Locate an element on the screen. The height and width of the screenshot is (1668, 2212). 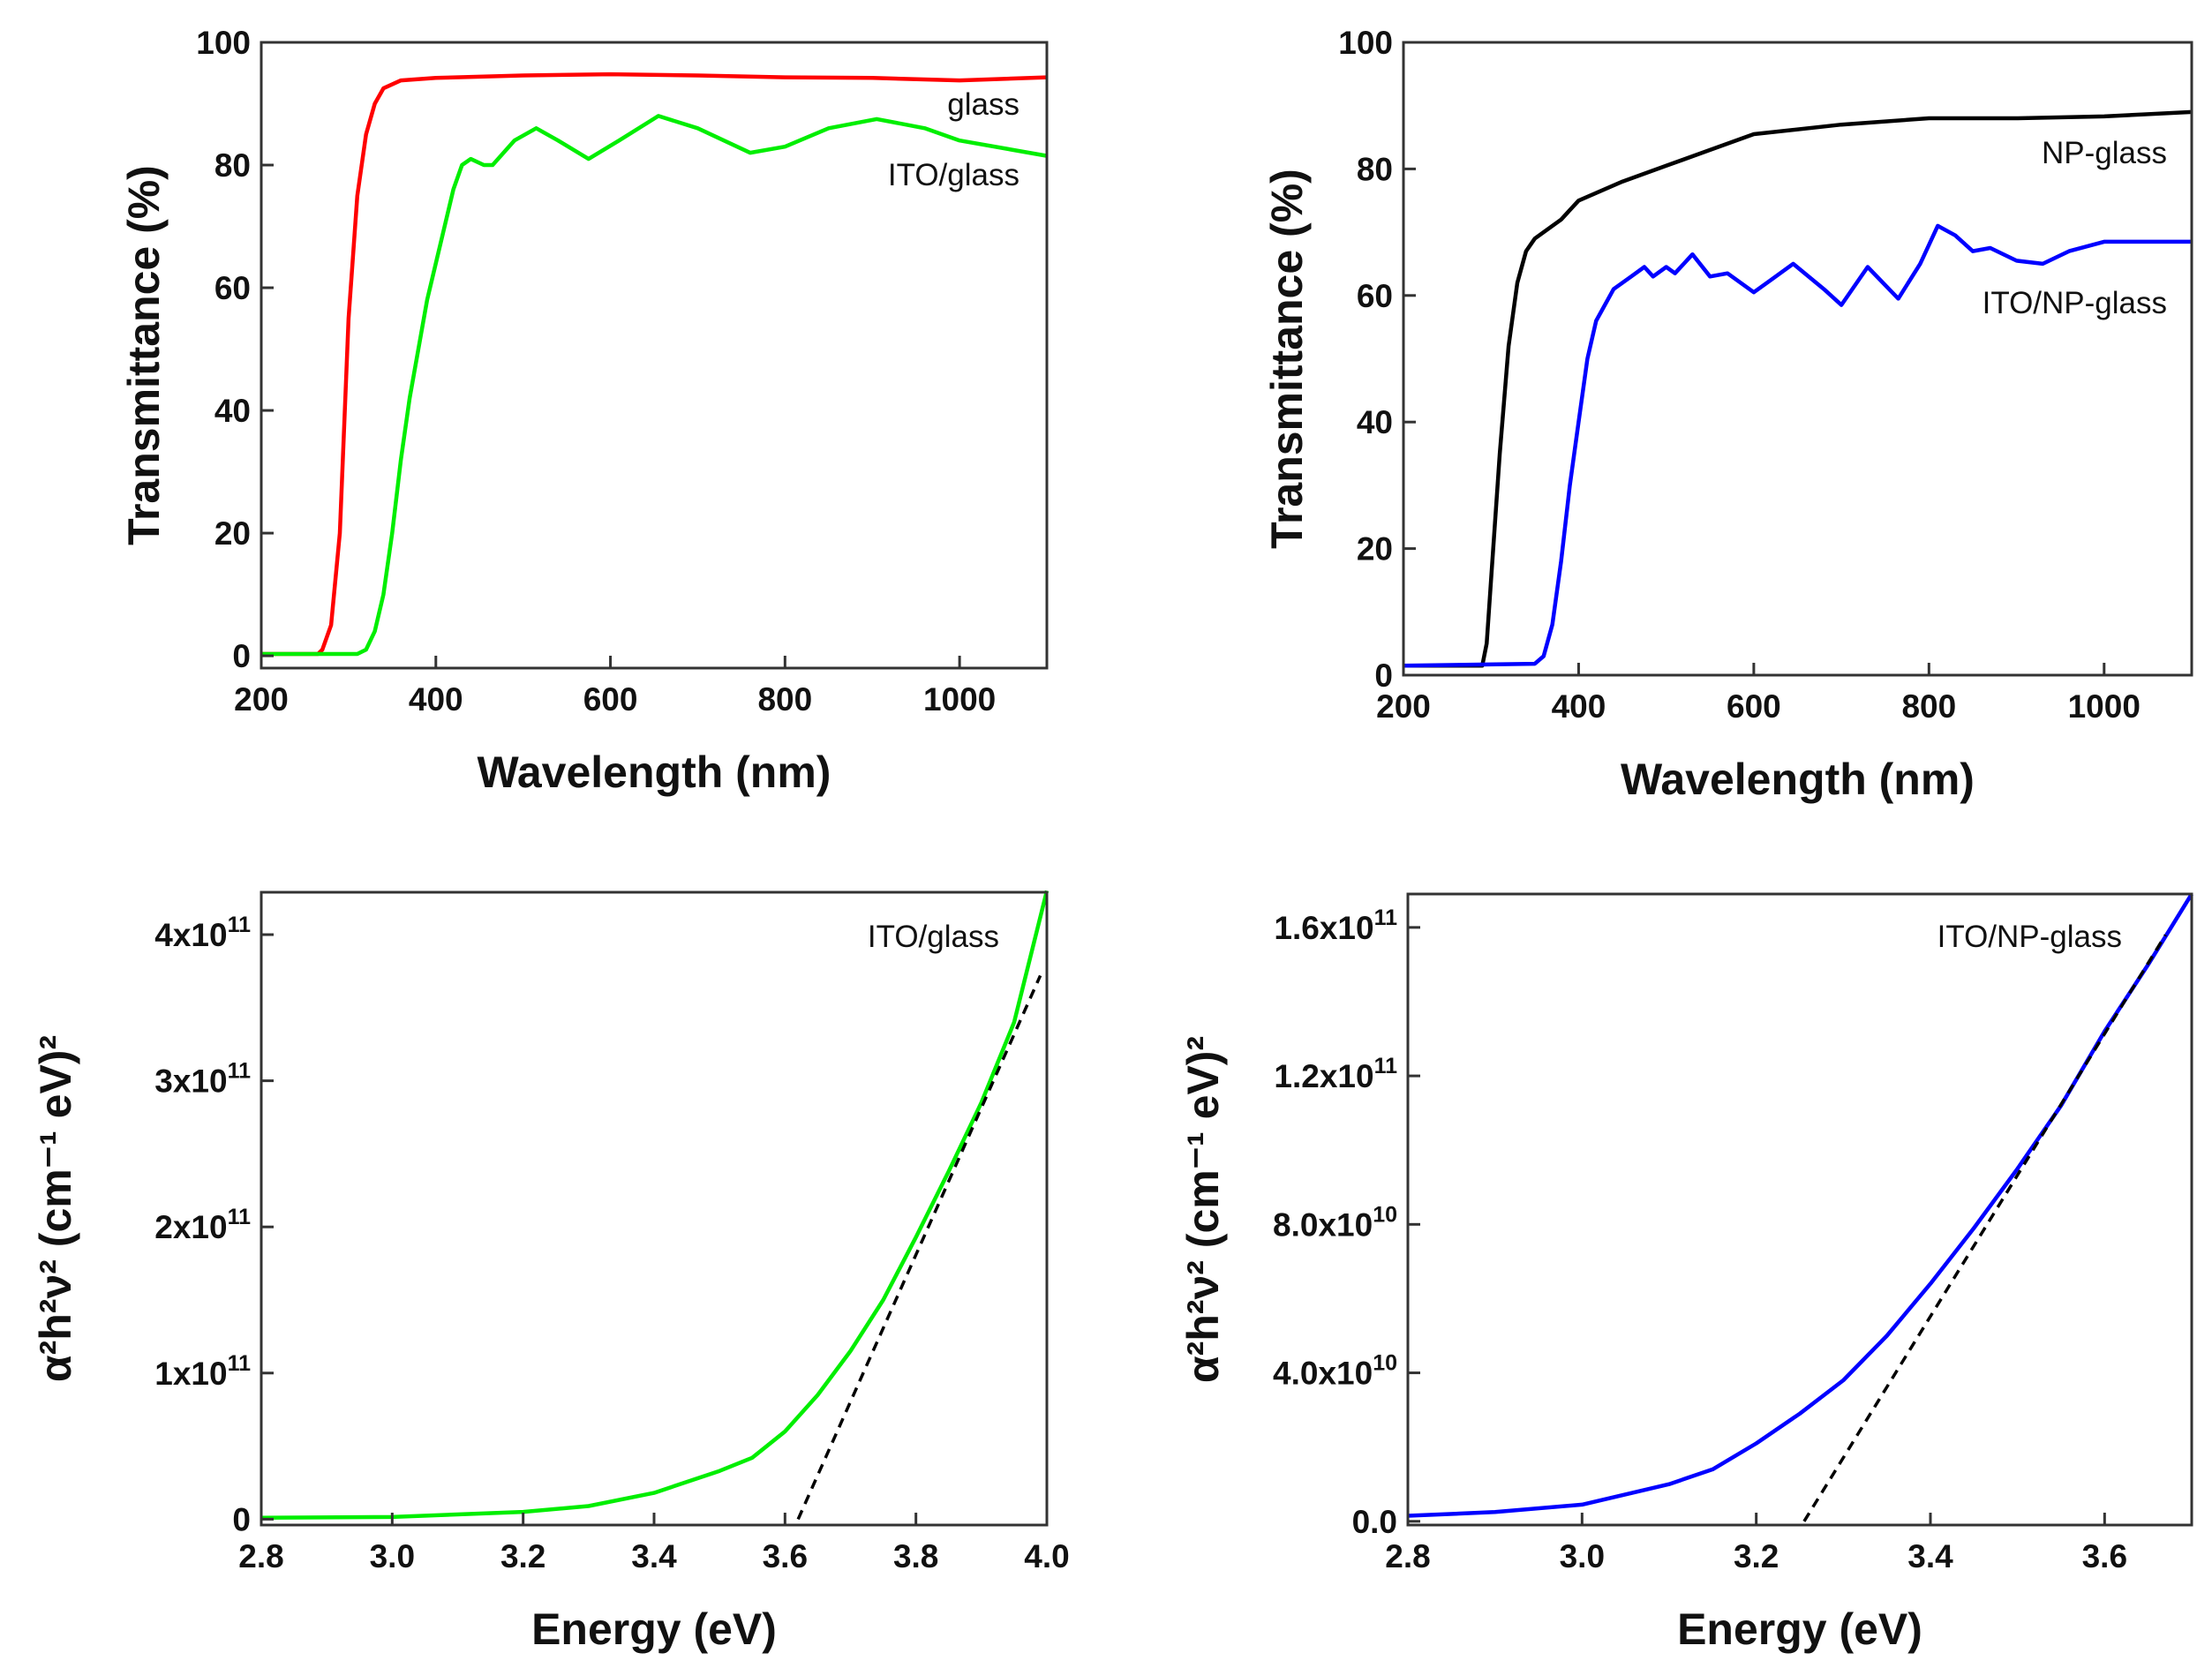
series-annotation: NP-glass is located at coordinates (2104, 153).